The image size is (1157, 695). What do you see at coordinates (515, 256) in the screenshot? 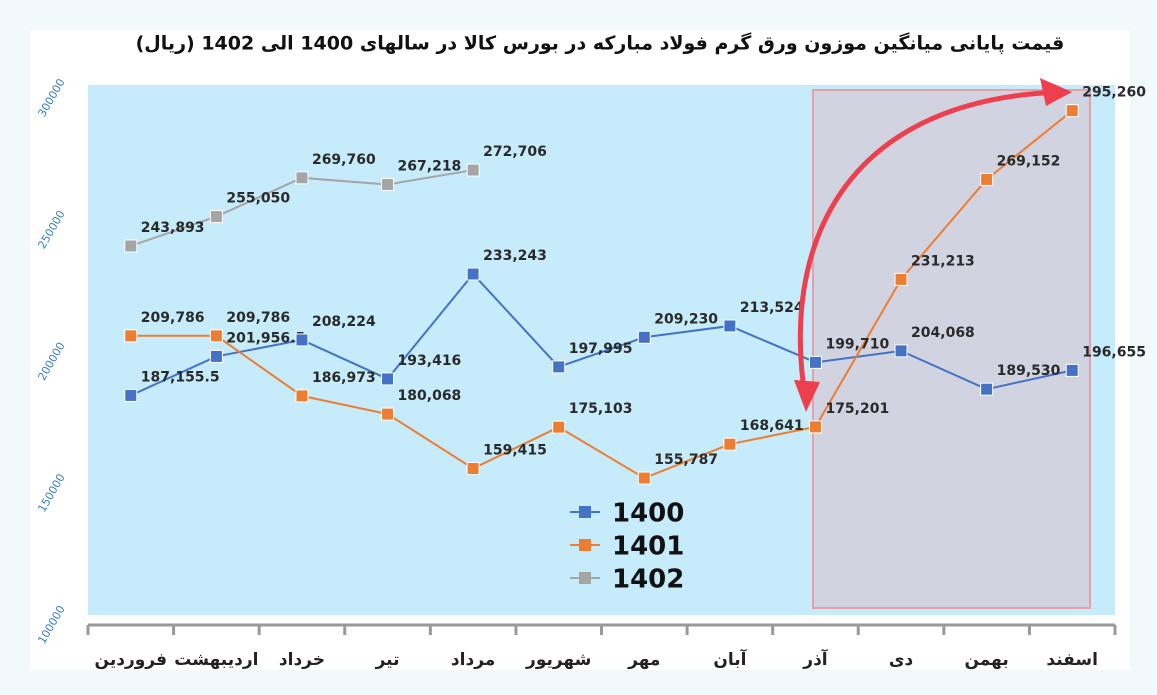
I see `data-label: 233,243` at bounding box center [515, 256].